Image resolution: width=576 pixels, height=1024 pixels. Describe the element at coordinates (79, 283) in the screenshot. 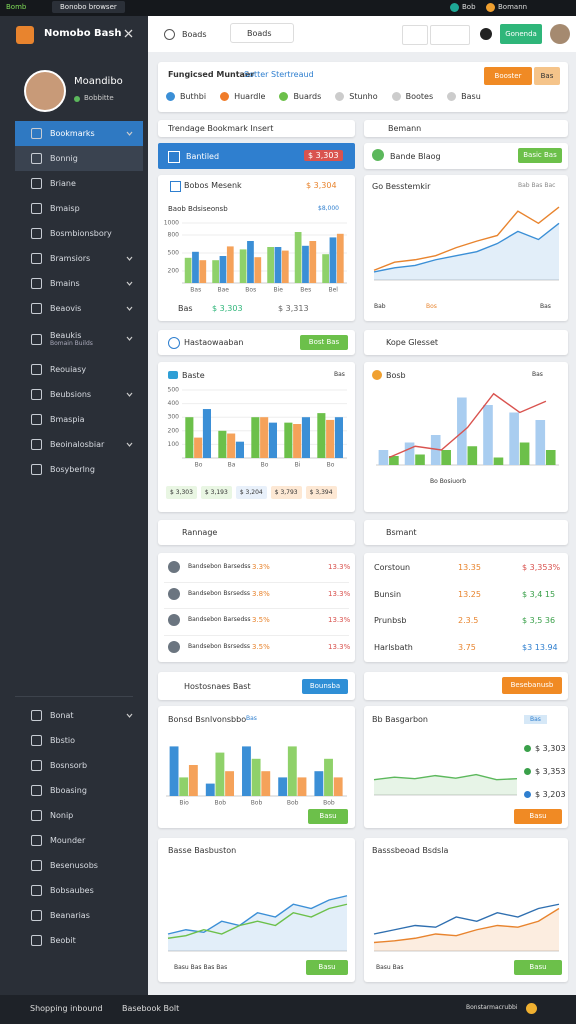

I see `menu-item: Bmains` at that location.